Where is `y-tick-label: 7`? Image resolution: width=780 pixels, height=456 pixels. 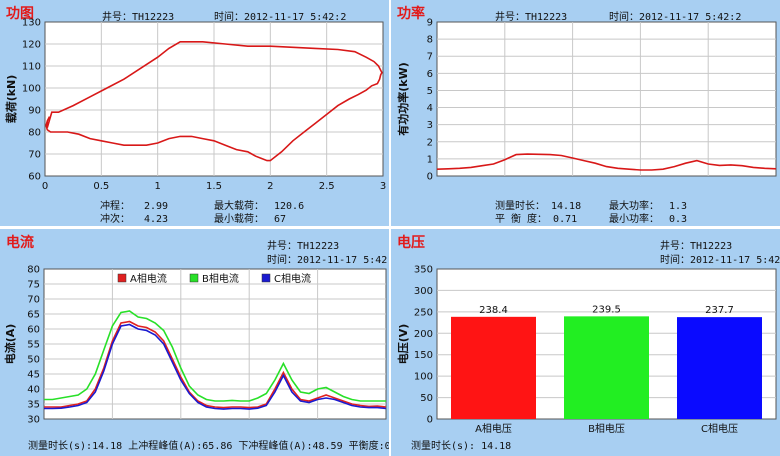
y-tick-label: 7 is located at coordinates (430, 57).